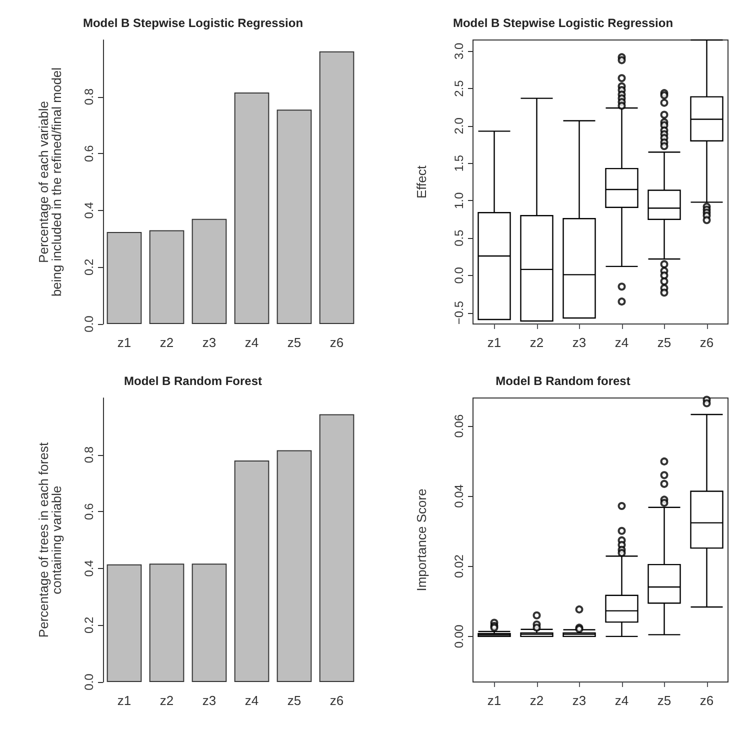 This screenshot has width=756, height=740. Describe the element at coordinates (563, 381) in the screenshot. I see `chart-title: Model B Random forest` at that location.